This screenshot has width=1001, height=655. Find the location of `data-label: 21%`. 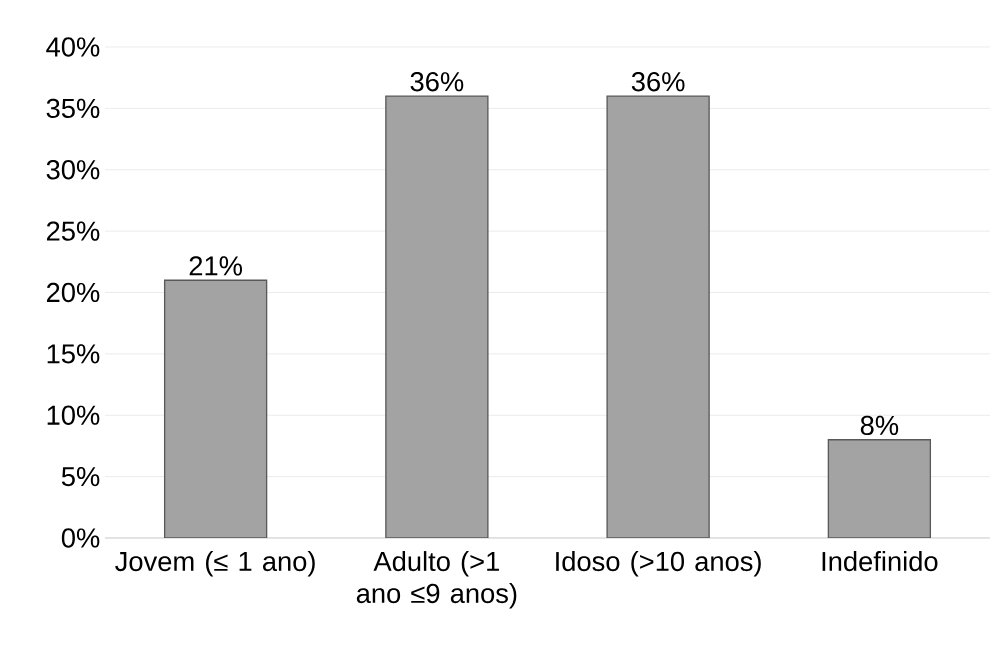

data-label: 21% is located at coordinates (216, 266).